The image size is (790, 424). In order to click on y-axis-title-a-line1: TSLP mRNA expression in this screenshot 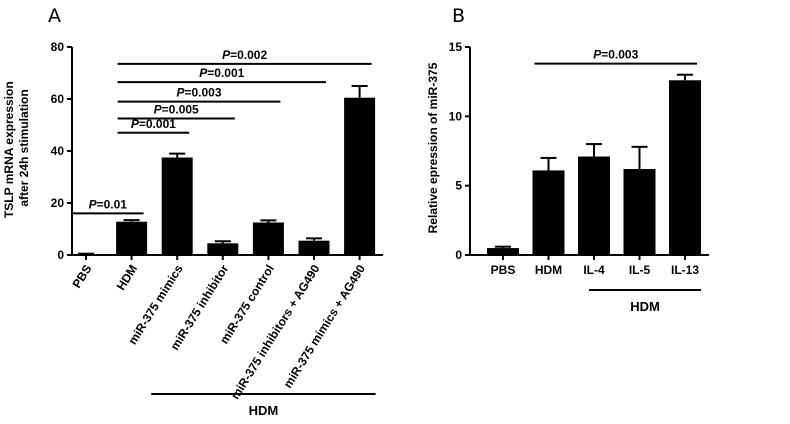, I will do `click(9, 149)`.